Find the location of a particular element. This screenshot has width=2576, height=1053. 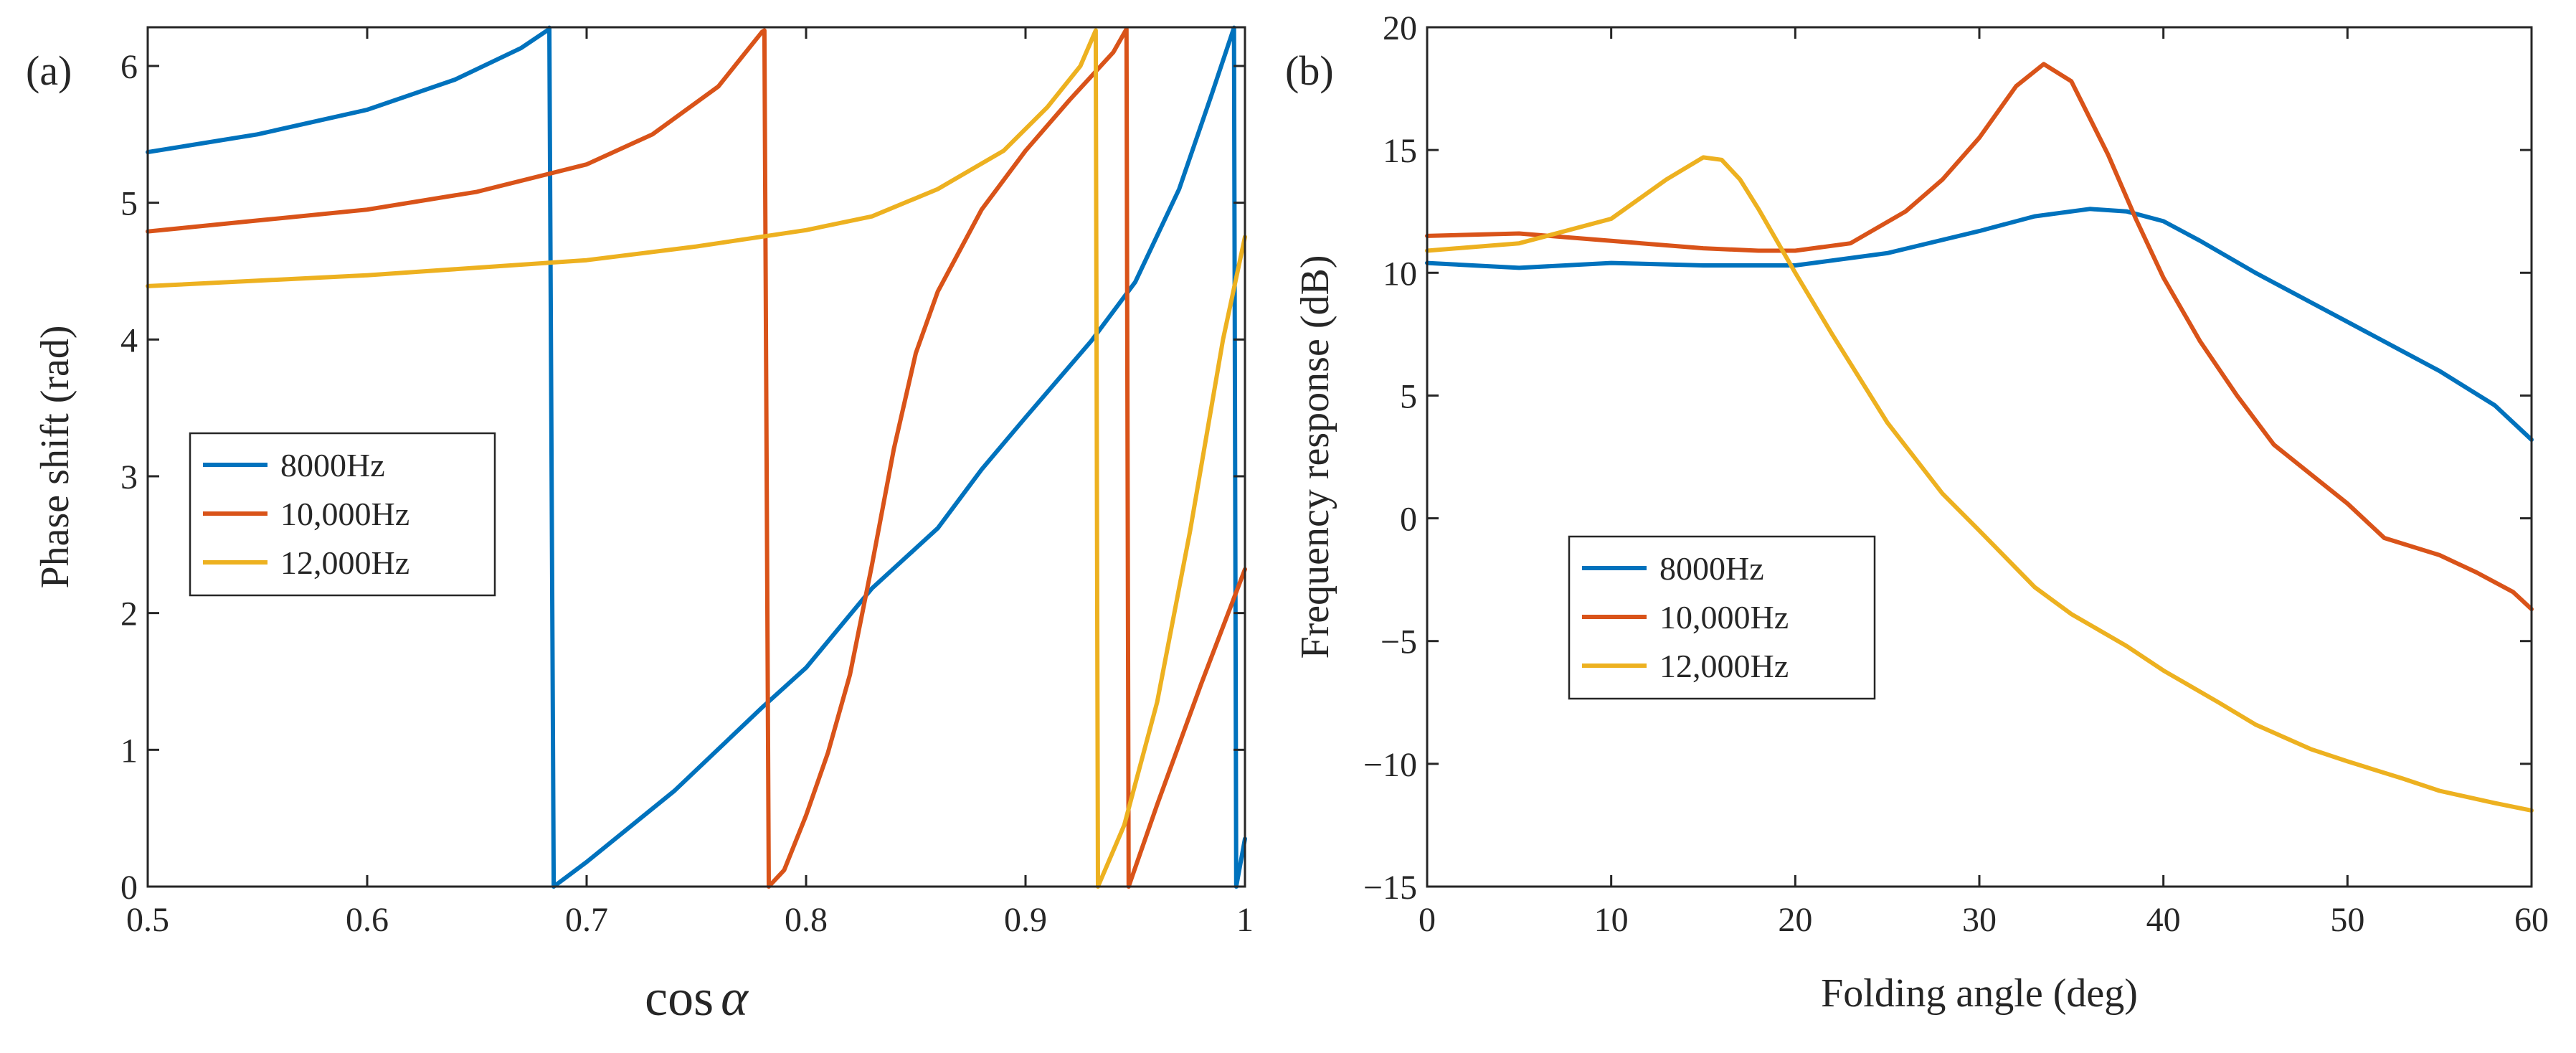

panel-b-x-tick-label: 40 is located at coordinates (2163, 920).